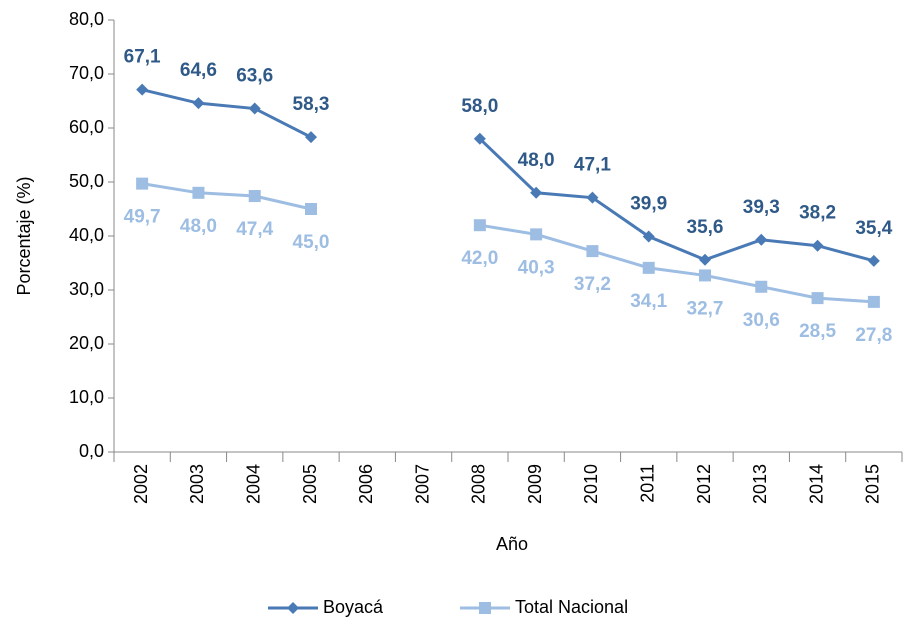 Image resolution: width=904 pixels, height=622 pixels. I want to click on data-label: 35,4, so click(873, 228).